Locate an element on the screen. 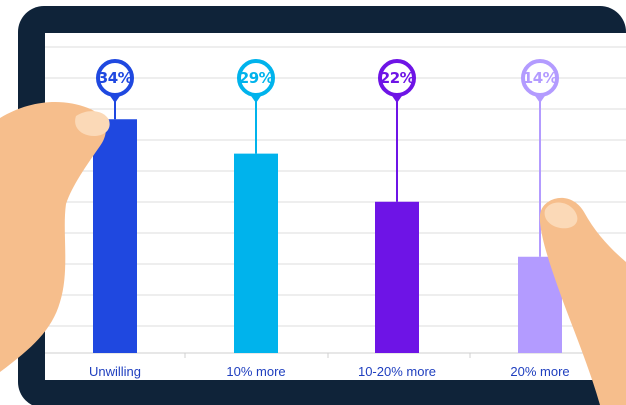  x-tick-label: Unwilling is located at coordinates (115, 371).